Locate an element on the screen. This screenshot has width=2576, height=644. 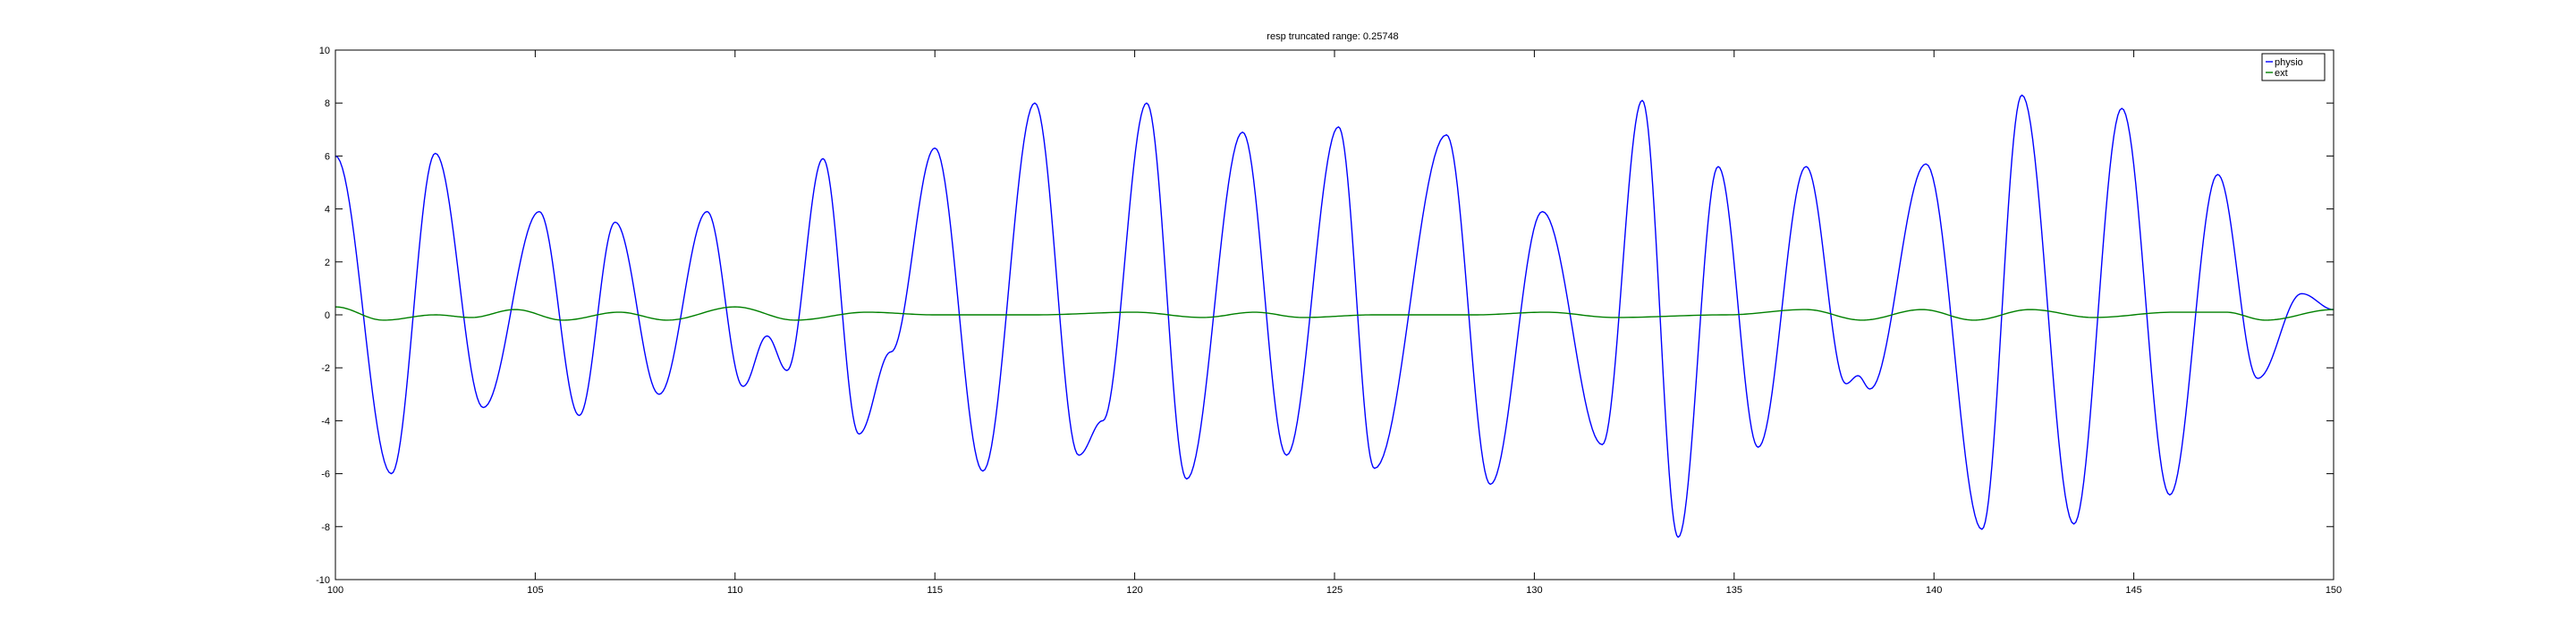
y-tick-label: 0 is located at coordinates (327, 315).